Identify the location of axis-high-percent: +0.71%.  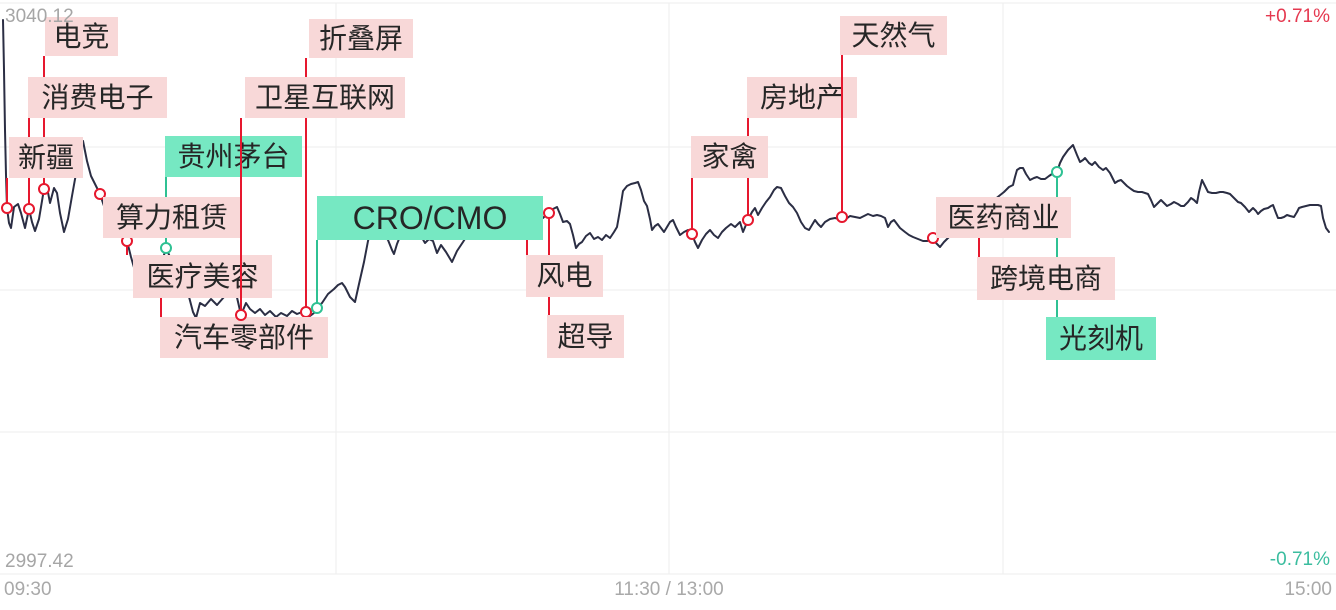
(1297, 16).